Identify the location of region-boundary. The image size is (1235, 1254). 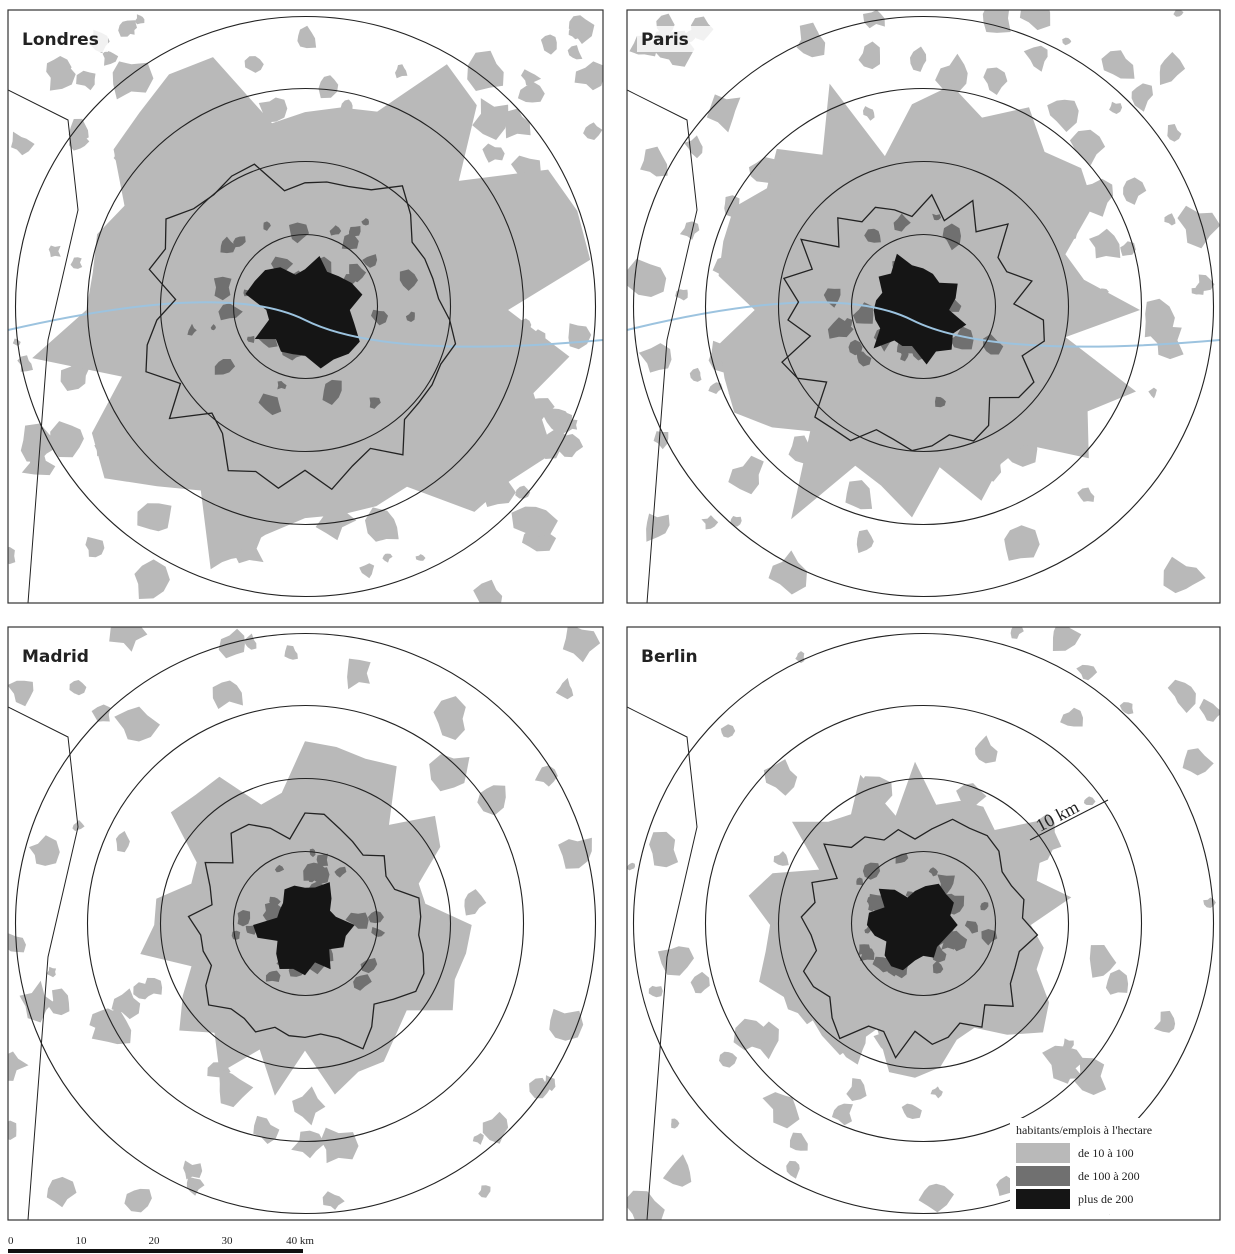
(43, 963).